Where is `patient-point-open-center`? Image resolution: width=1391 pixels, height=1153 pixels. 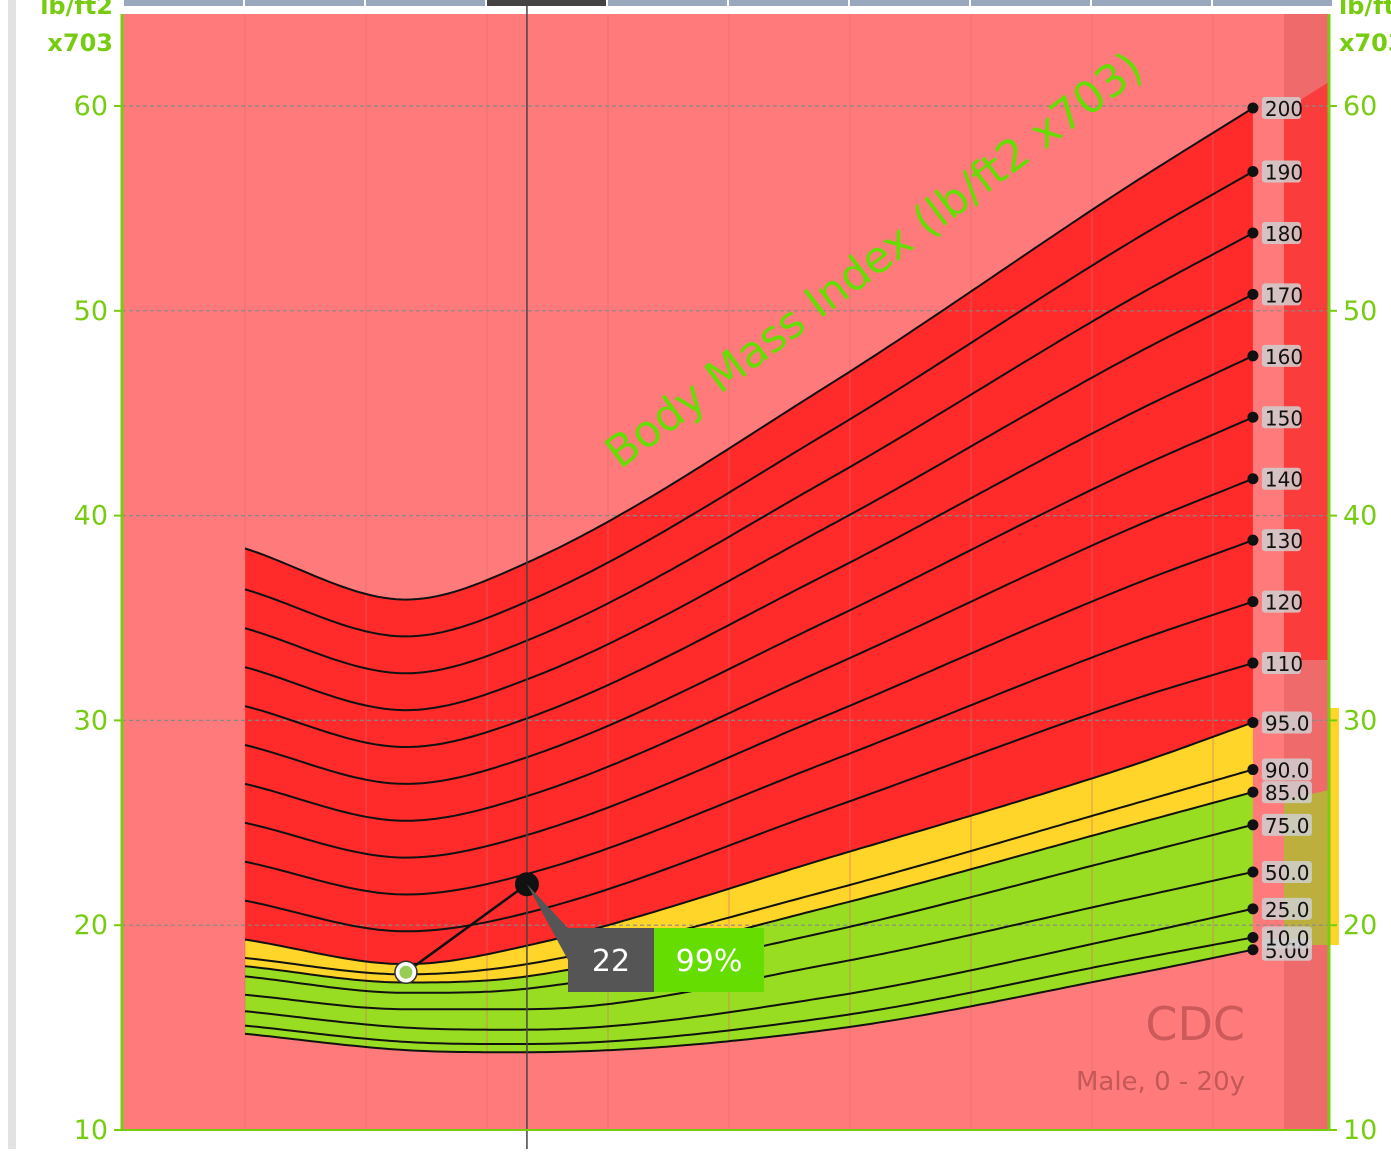 patient-point-open-center is located at coordinates (406, 972).